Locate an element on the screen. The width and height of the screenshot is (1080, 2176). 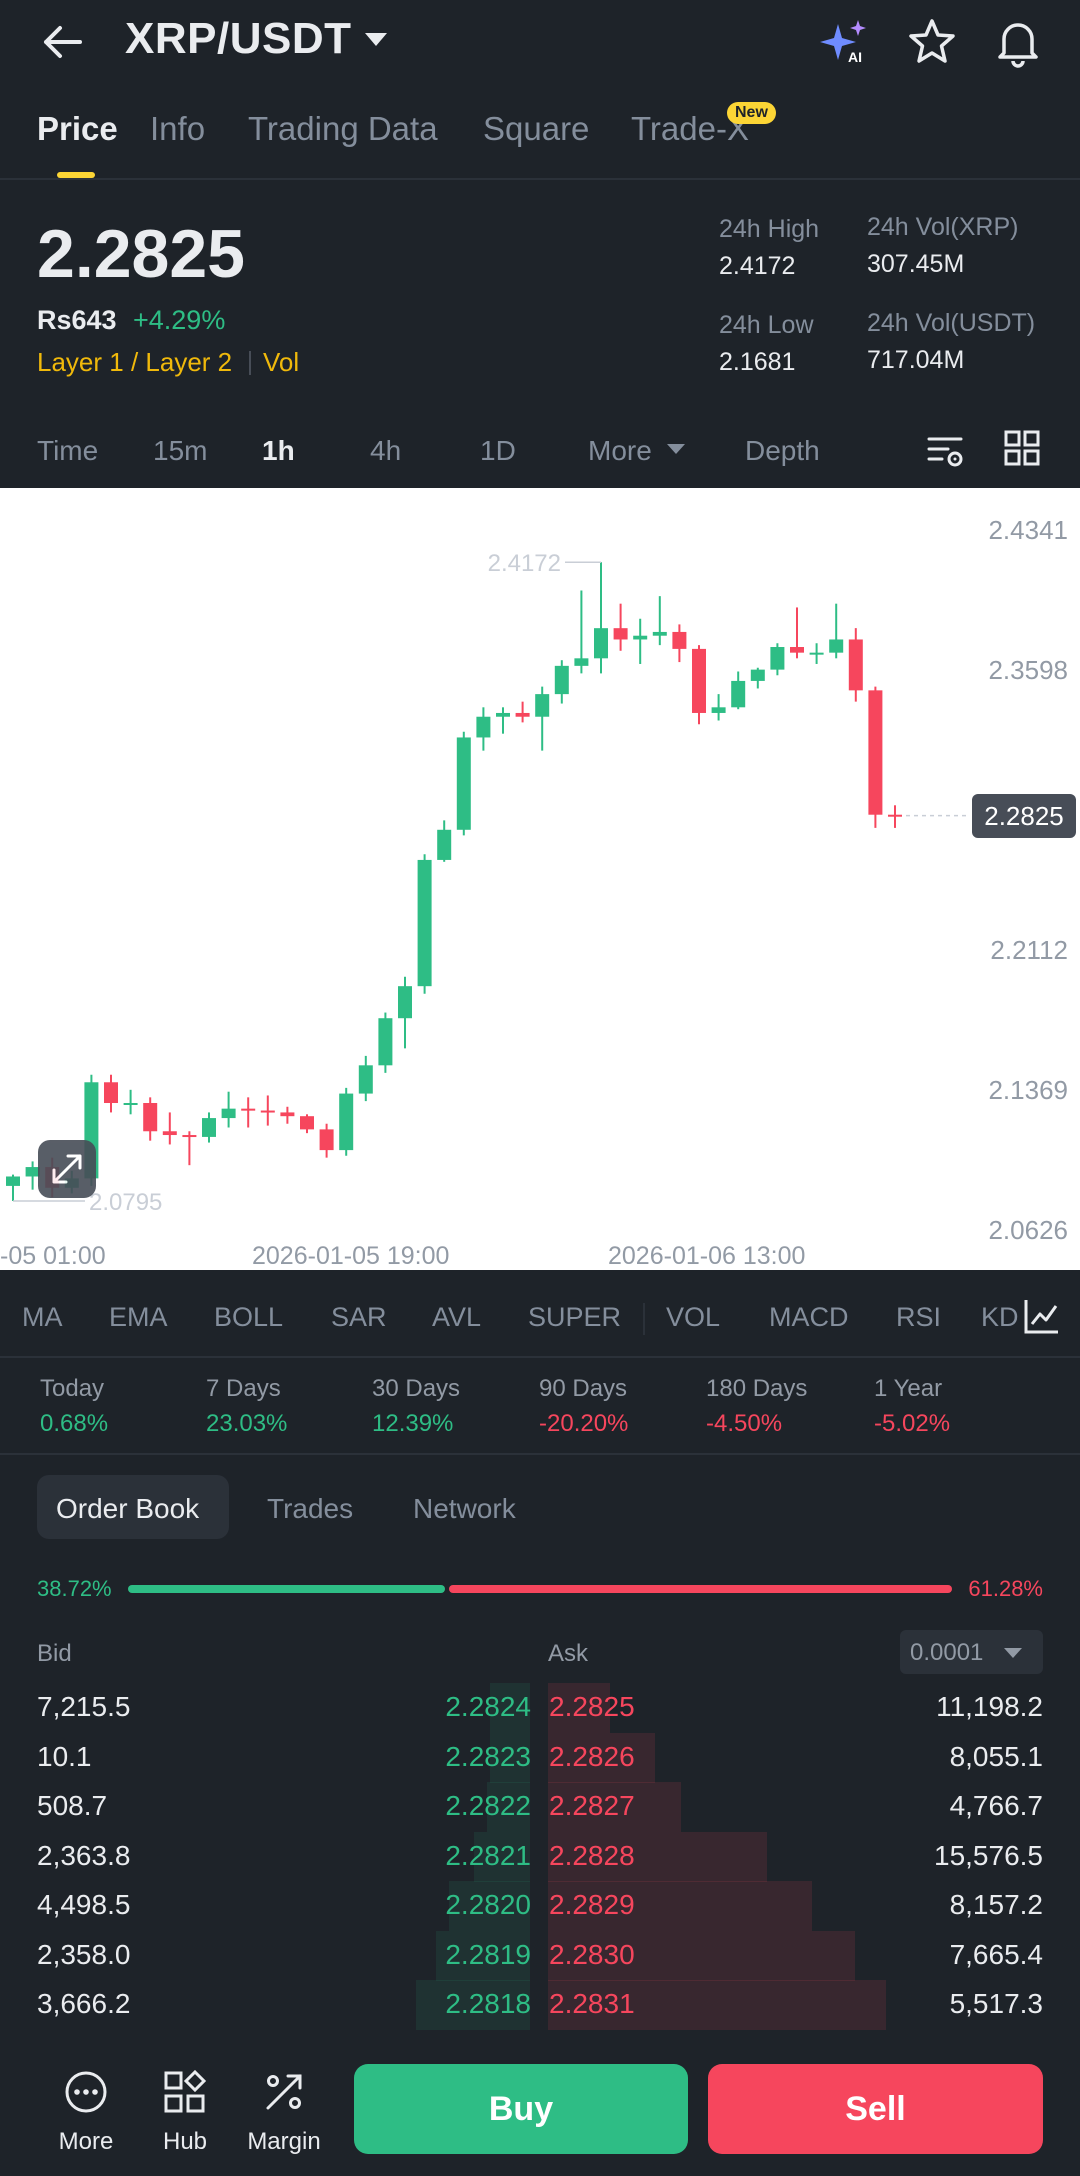
ask-depth-bar is located at coordinates (579, 1708).